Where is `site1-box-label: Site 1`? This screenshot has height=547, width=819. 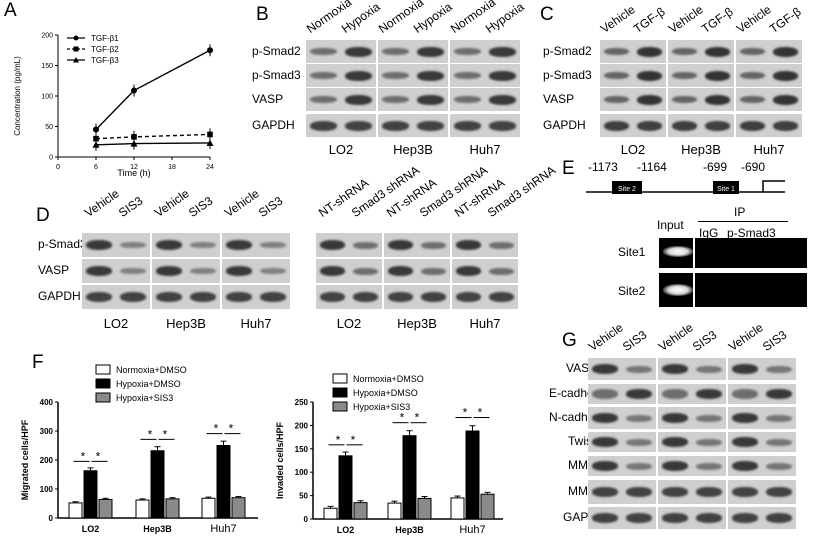 site1-box-label: Site 1 is located at coordinates (726, 189).